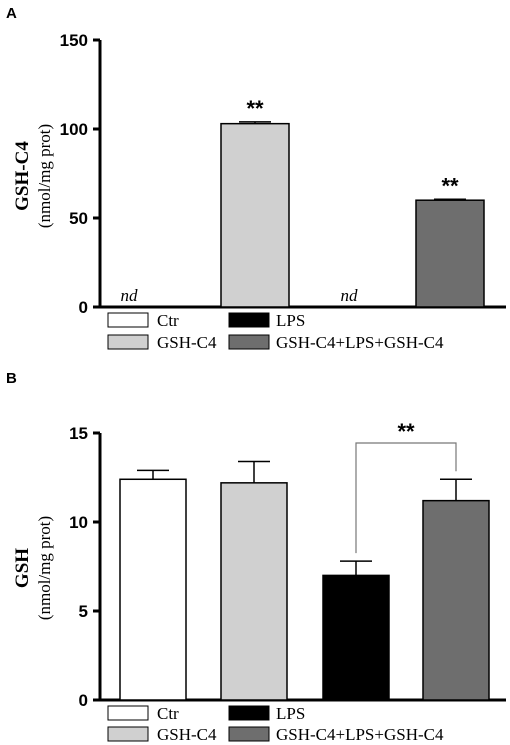  I want to click on panel-b-ylabel: GSH, so click(22, 568).